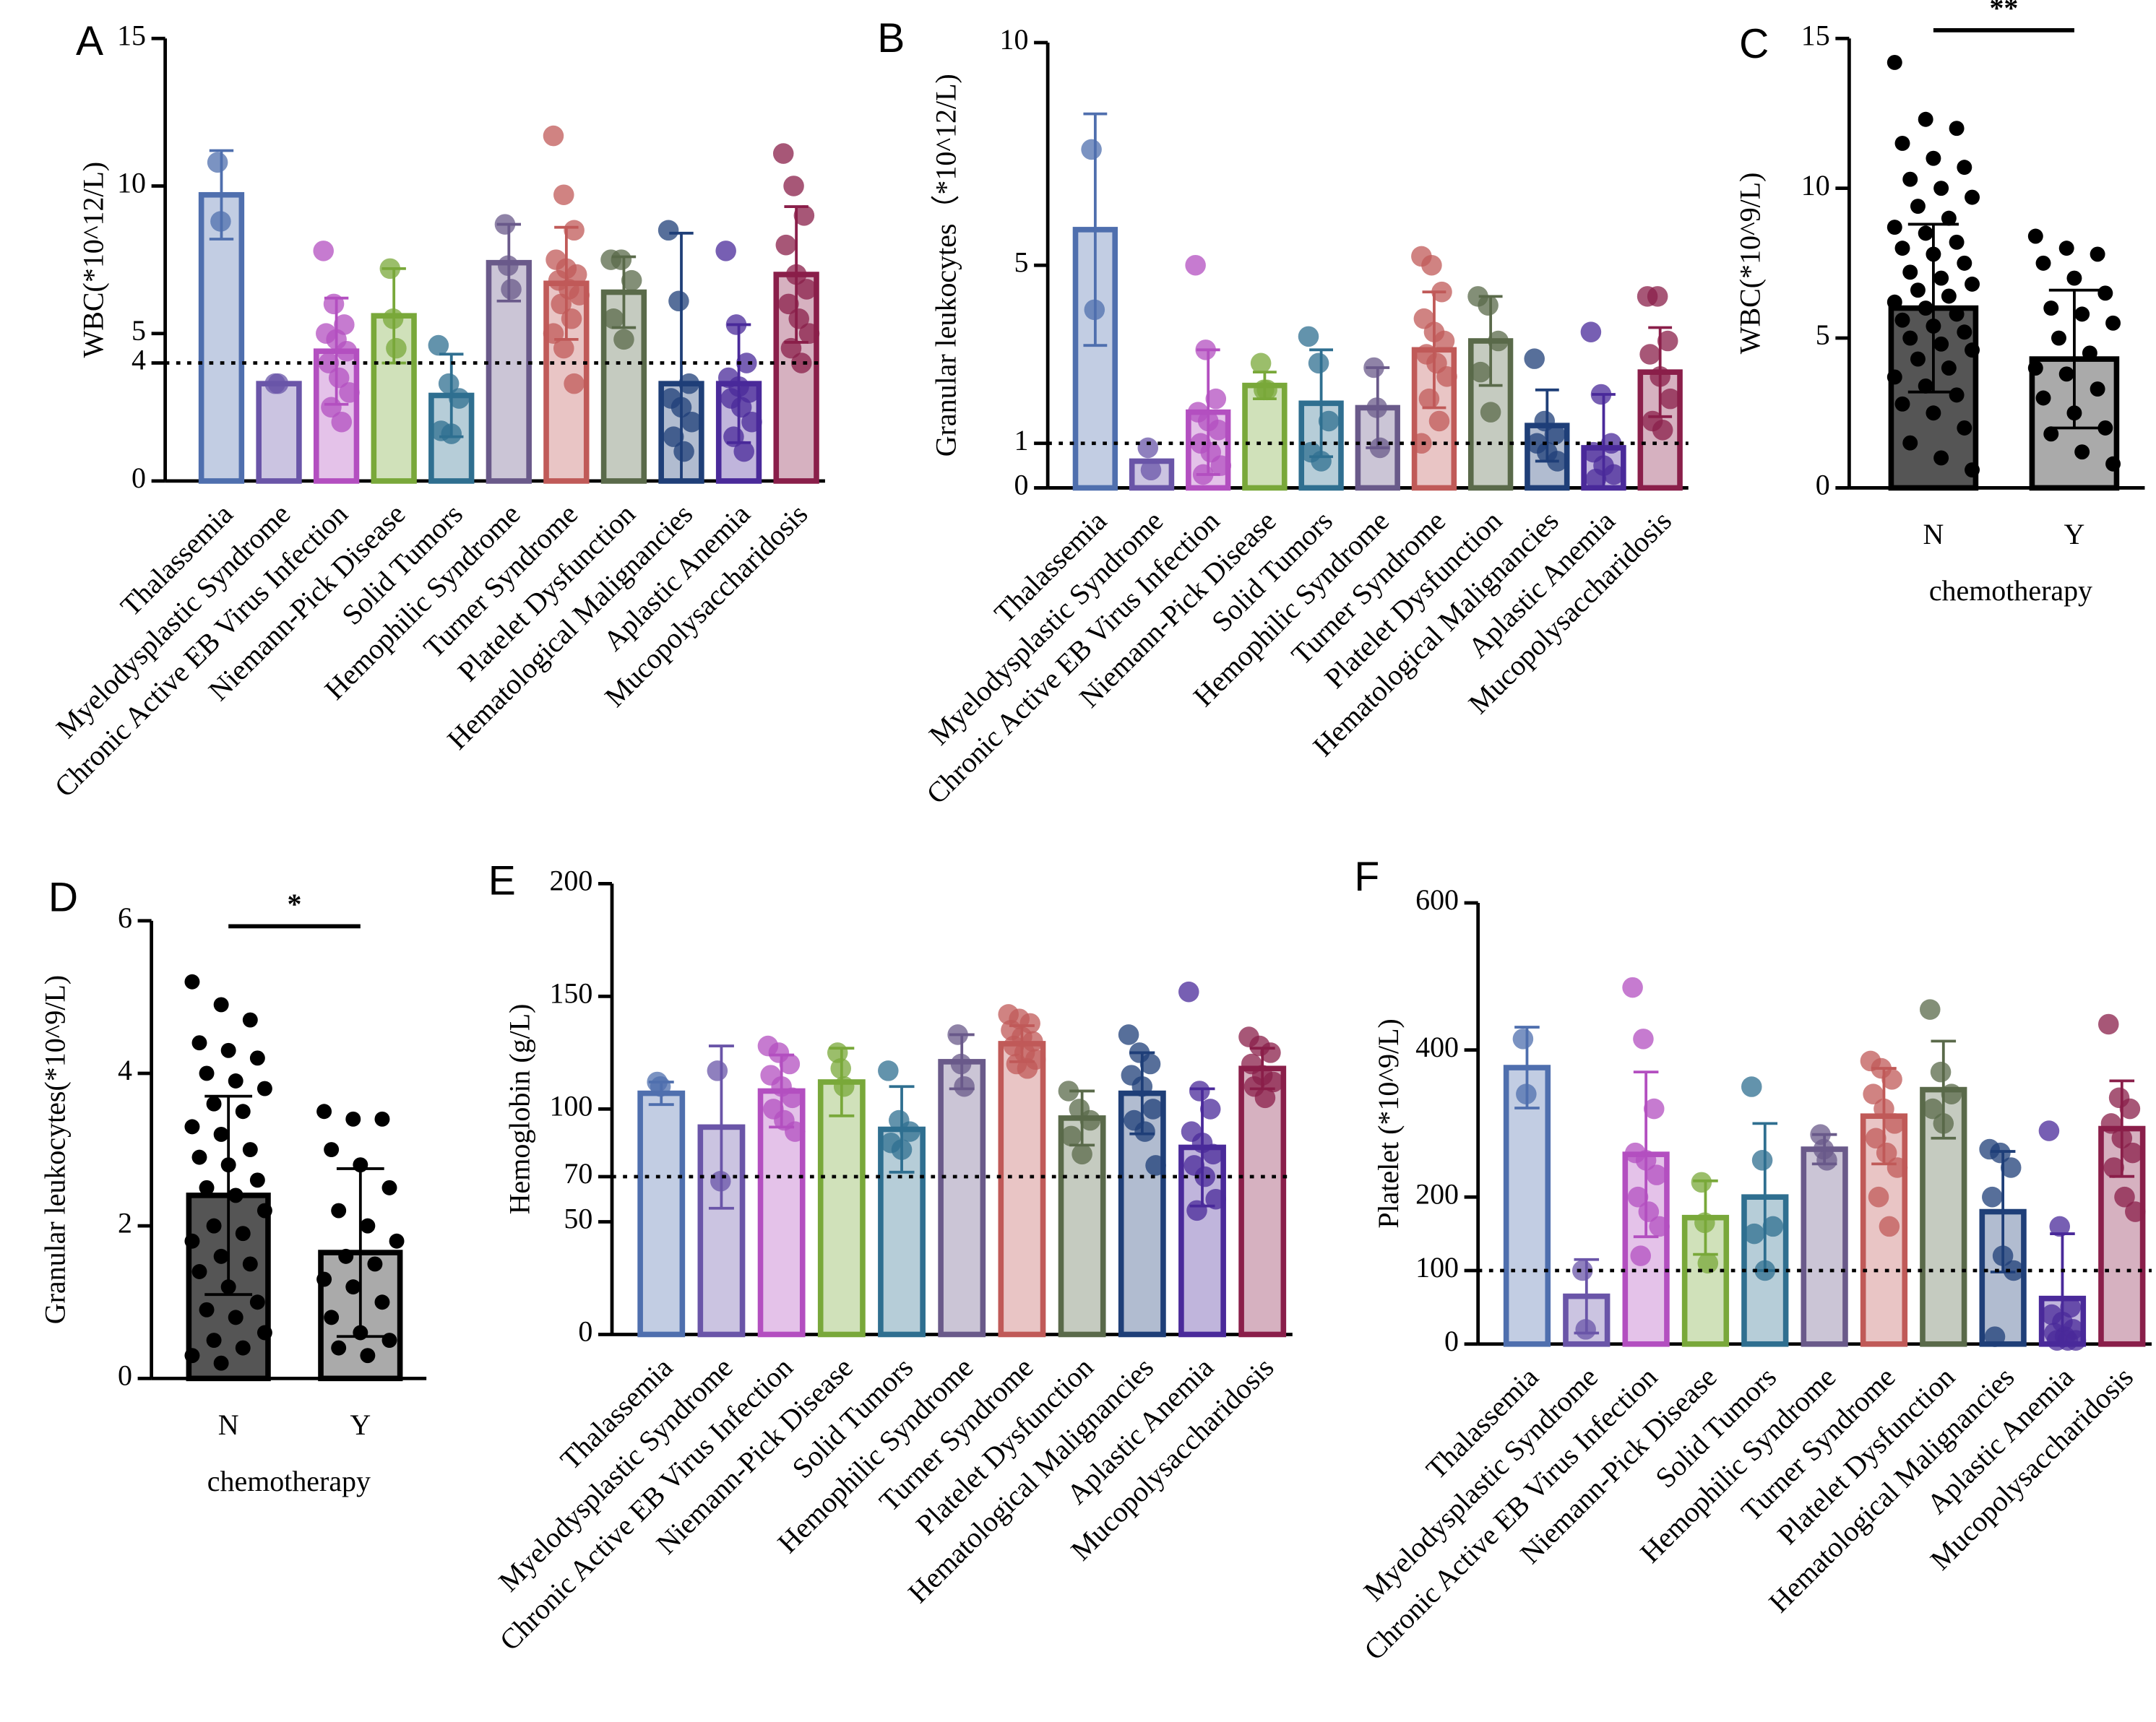 Image resolution: width=2156 pixels, height=1722 pixels. What do you see at coordinates (295, 904) in the screenshot?
I see `significance-label: *` at bounding box center [295, 904].